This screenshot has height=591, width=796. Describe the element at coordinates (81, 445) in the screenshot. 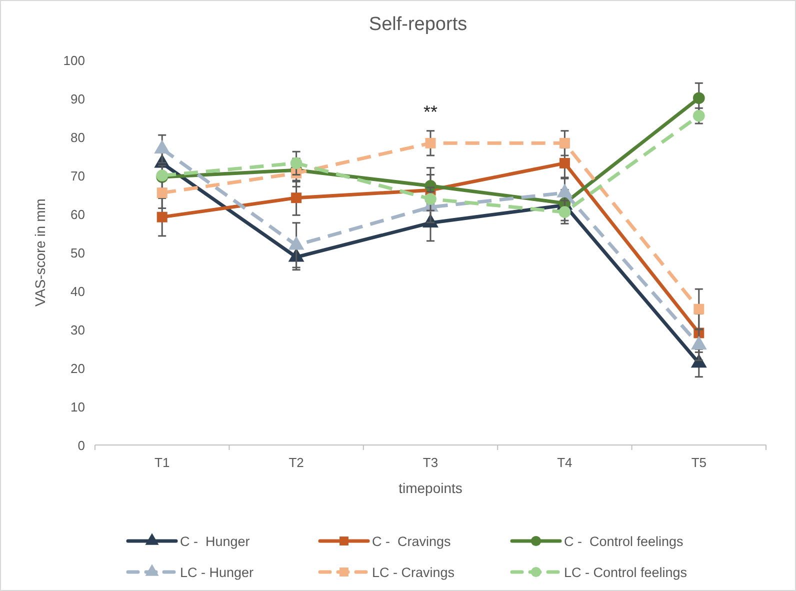

I see `y-tick-label: 0` at that location.